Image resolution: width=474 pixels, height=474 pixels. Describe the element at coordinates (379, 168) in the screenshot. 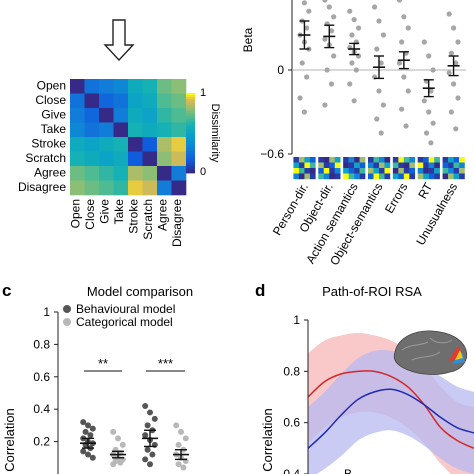

I see `model-matrix-icon` at that location.